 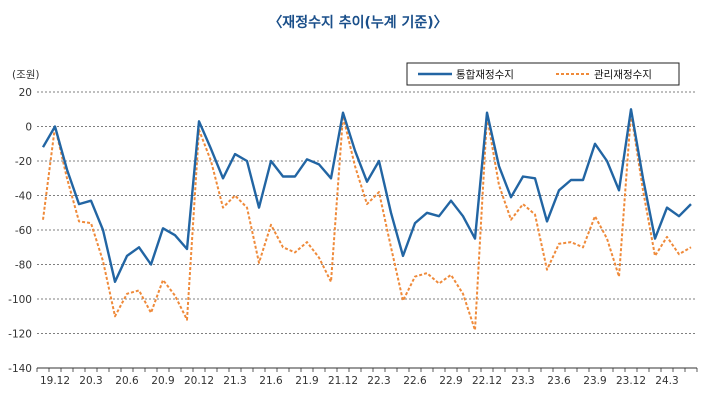 What do you see at coordinates (20, 335) in the screenshot?
I see `y-tick-label: -120` at bounding box center [20, 335].